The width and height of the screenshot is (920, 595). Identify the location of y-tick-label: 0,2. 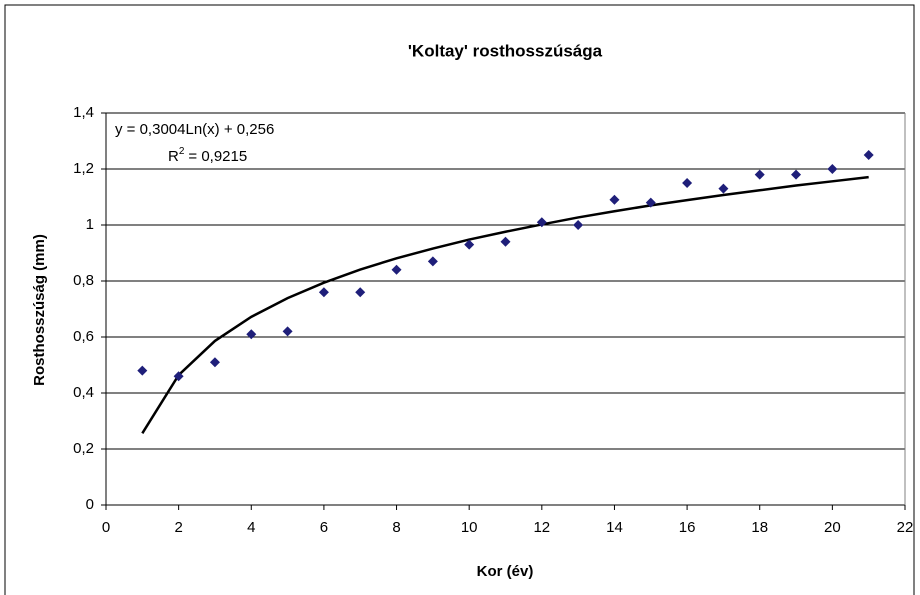
(83, 448).